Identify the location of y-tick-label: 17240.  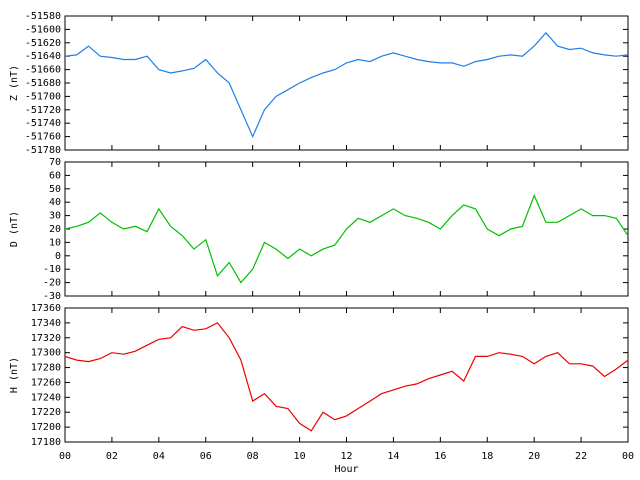
(46, 397).